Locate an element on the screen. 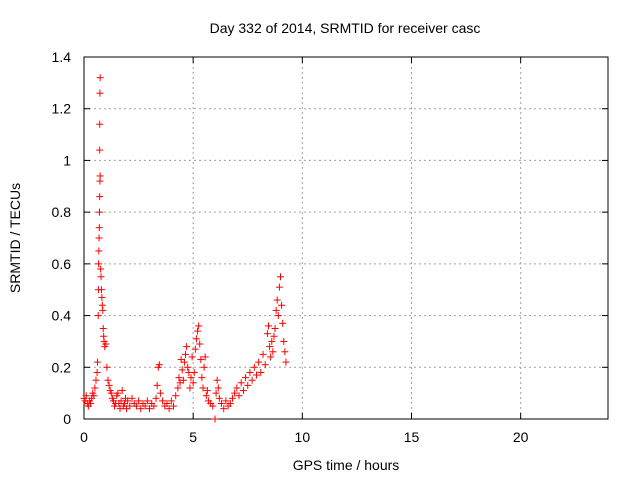 This screenshot has height=480, width=640. y-tick-label: 0.4 is located at coordinates (62, 316).